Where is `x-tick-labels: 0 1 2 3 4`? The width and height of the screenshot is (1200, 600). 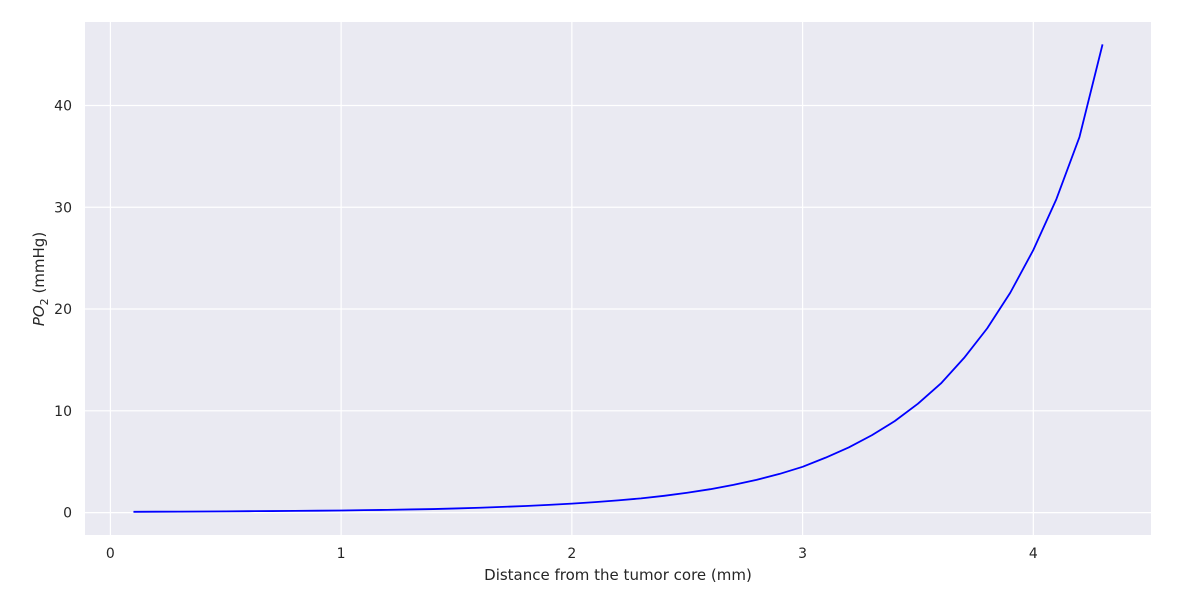
x-tick-labels: 0 1 2 3 4 is located at coordinates (572, 554).